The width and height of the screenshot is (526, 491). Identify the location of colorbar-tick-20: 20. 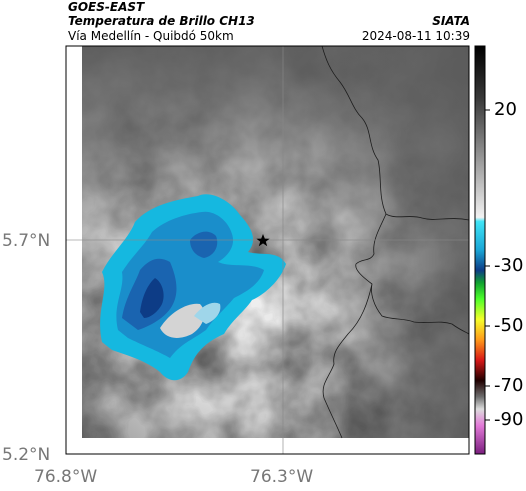
(505, 109).